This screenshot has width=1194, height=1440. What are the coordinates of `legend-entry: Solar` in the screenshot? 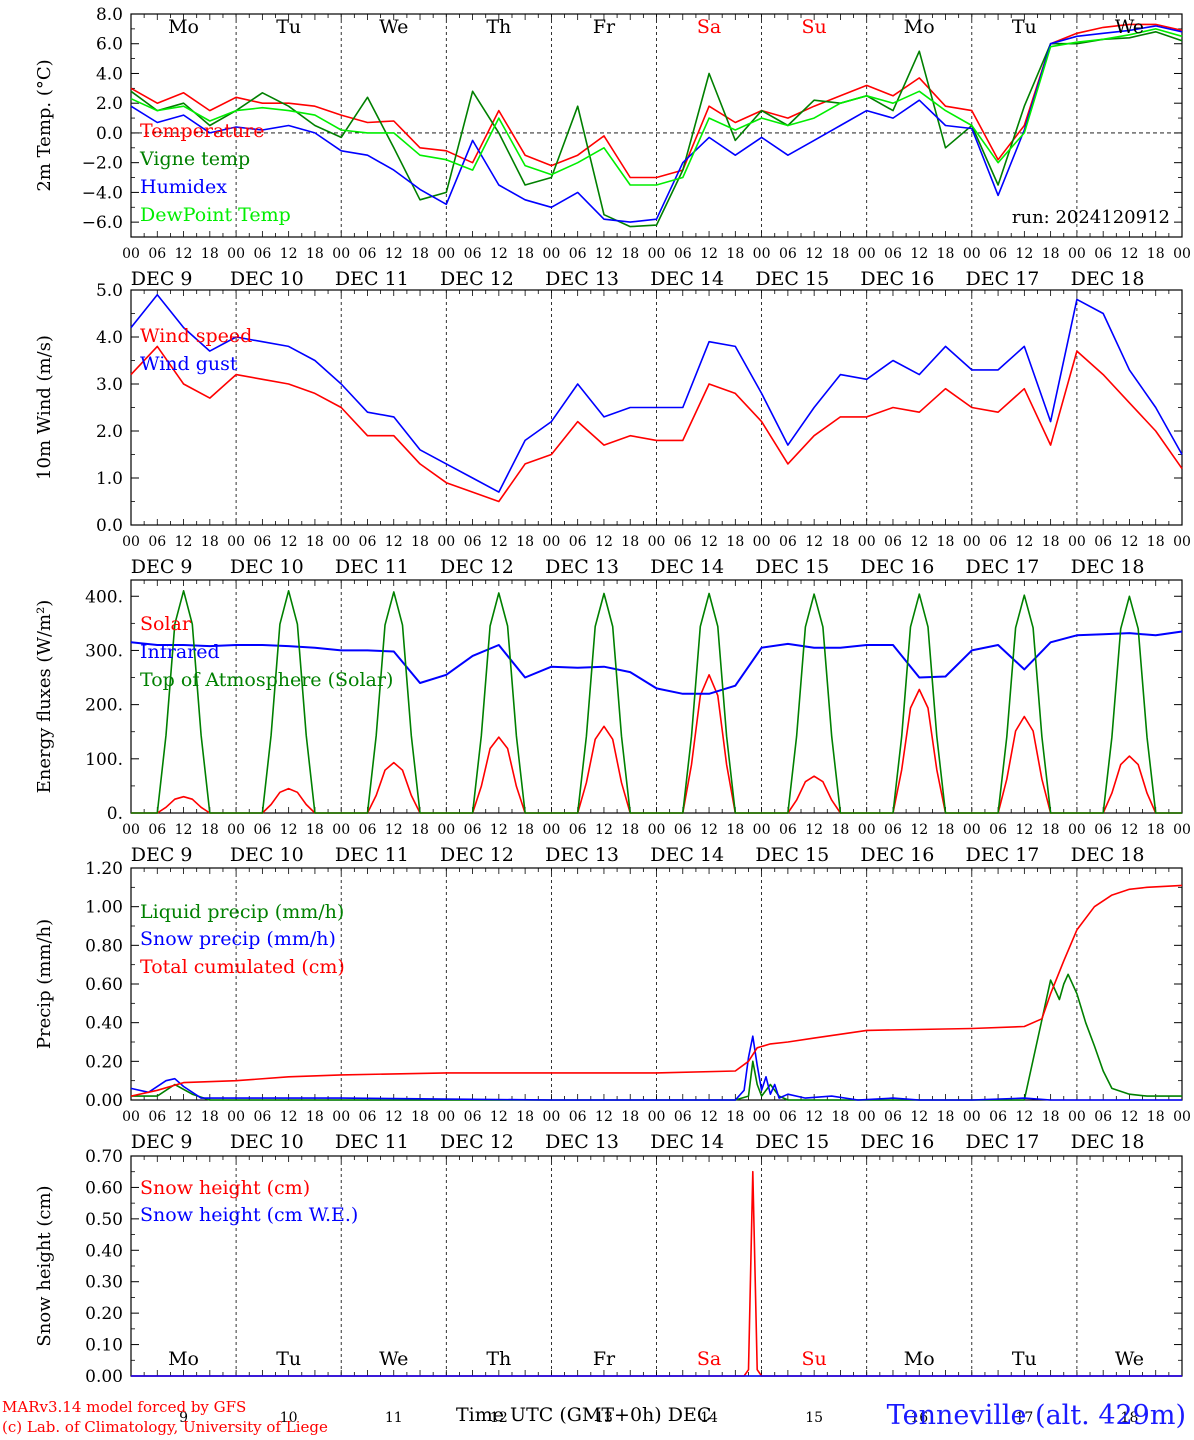 It's located at (166, 624).